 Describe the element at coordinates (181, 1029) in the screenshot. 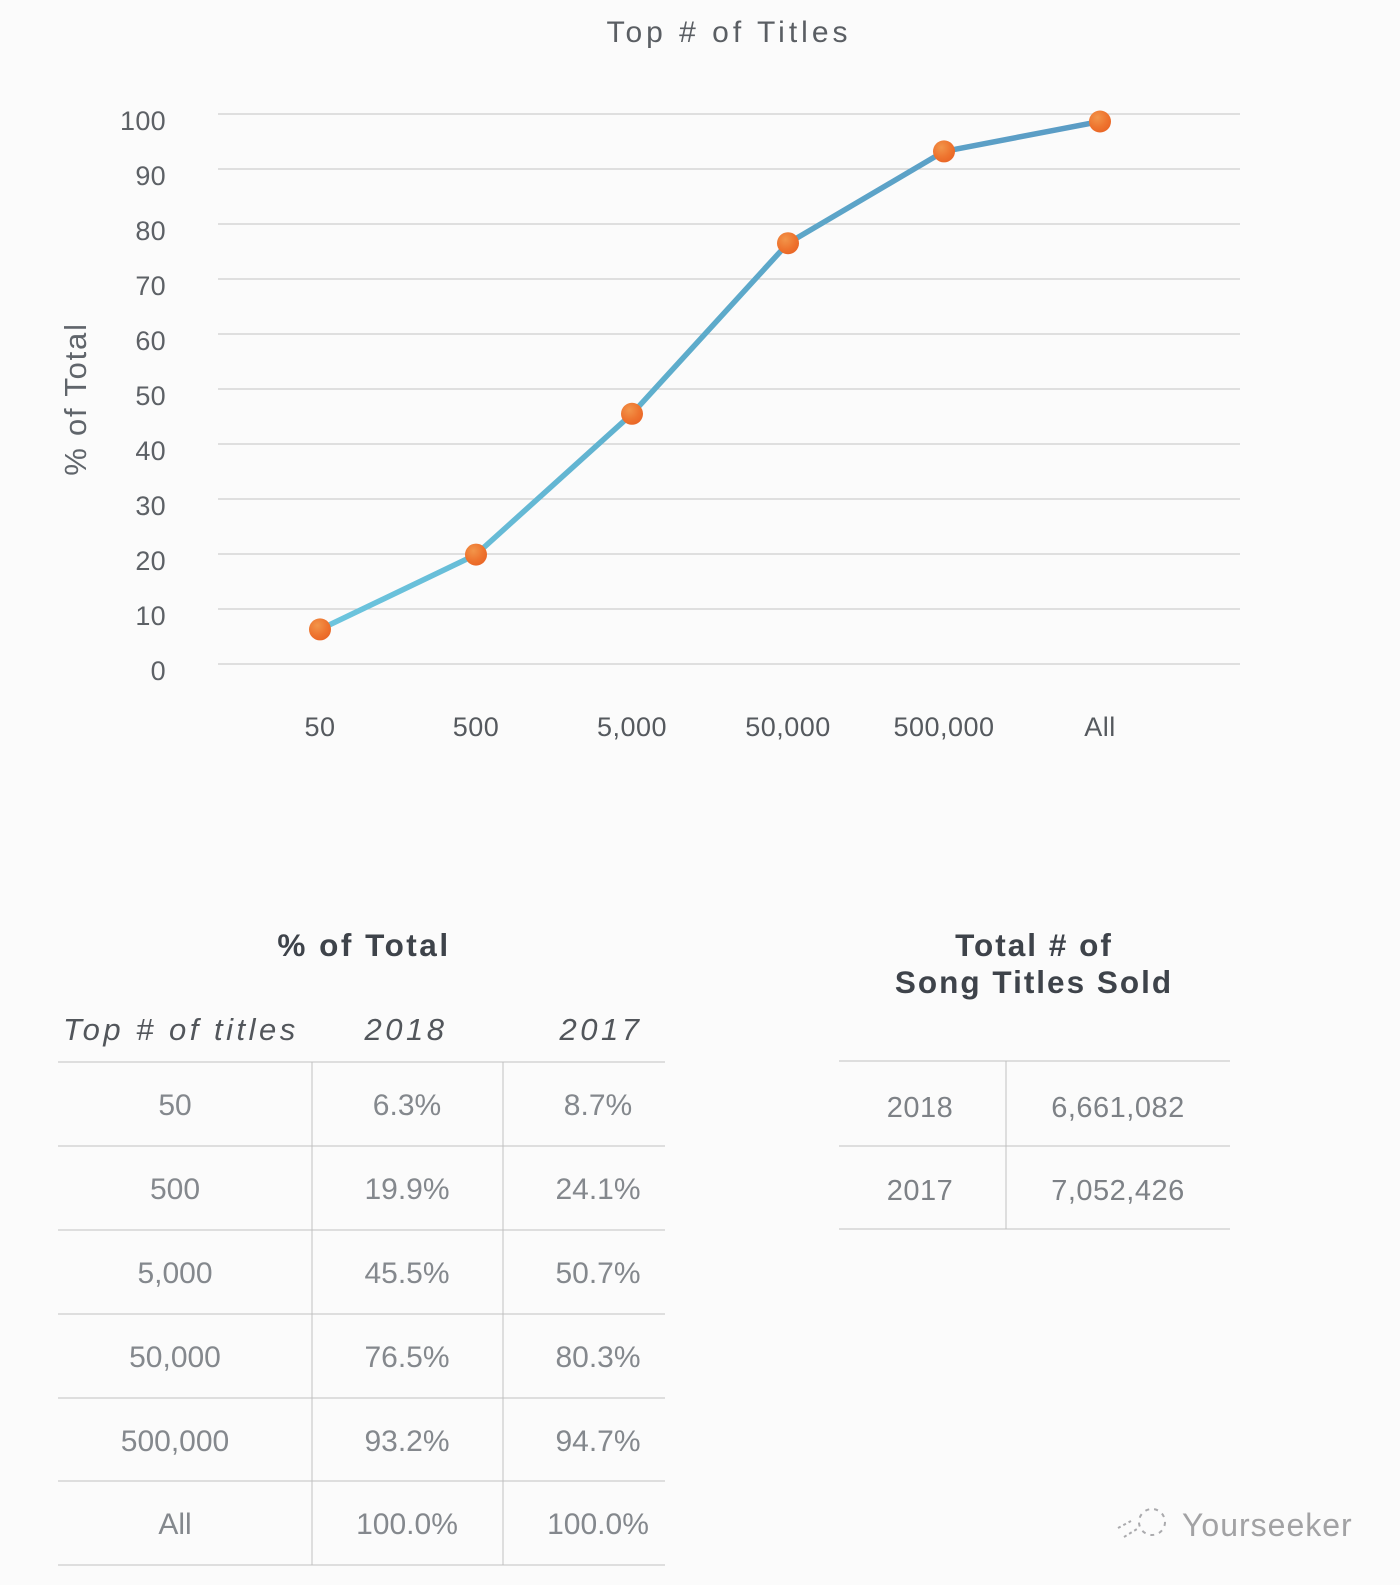

I see `svg-text: Top # of titles` at that location.